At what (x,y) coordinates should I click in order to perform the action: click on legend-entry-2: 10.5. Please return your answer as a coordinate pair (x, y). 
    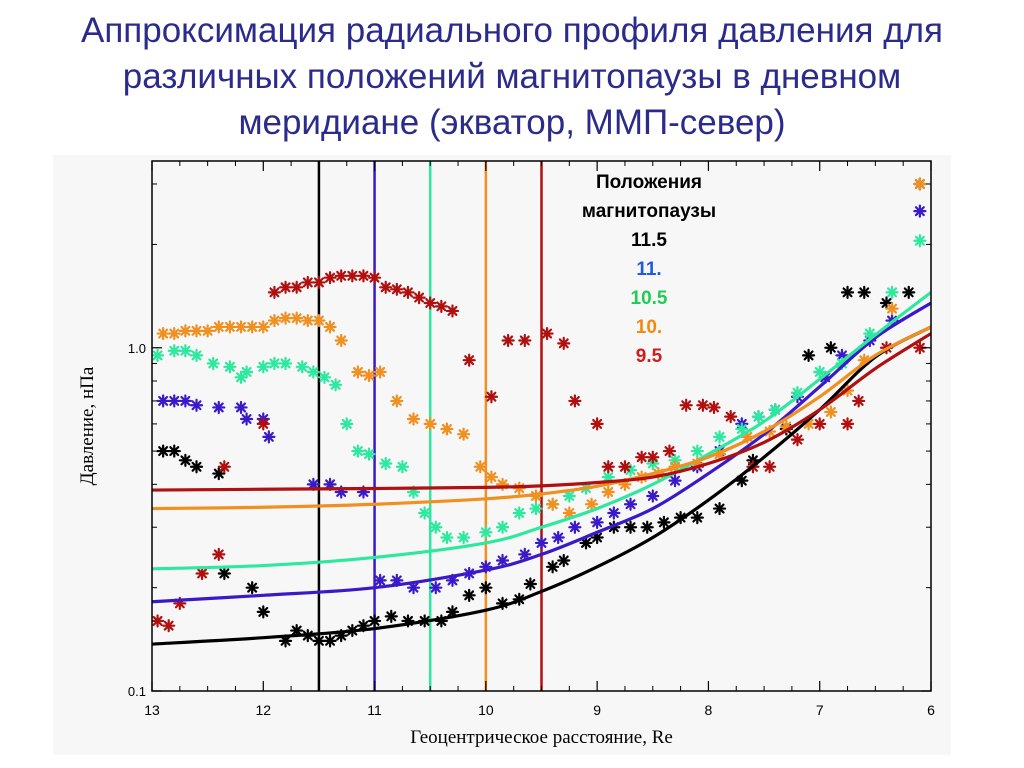
    Looking at the image, I should click on (649, 298).